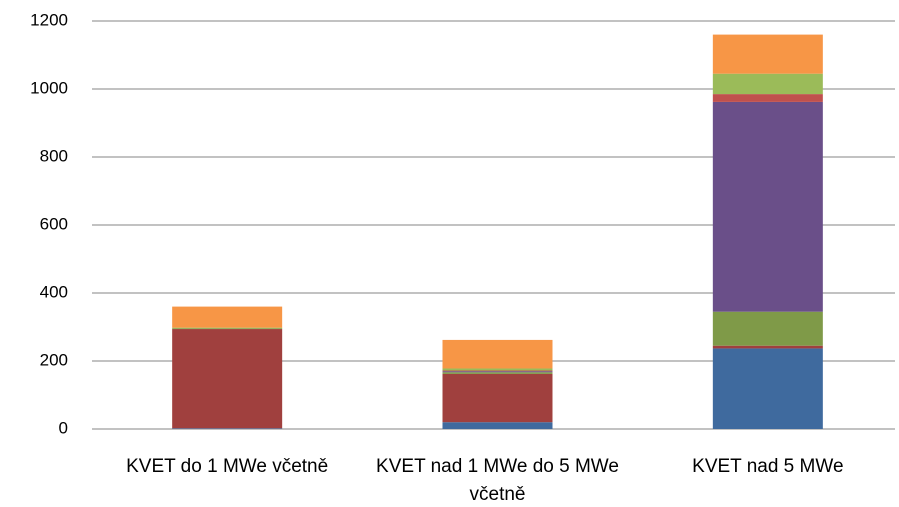  I want to click on y-tick-label: 1000, so click(49, 87).